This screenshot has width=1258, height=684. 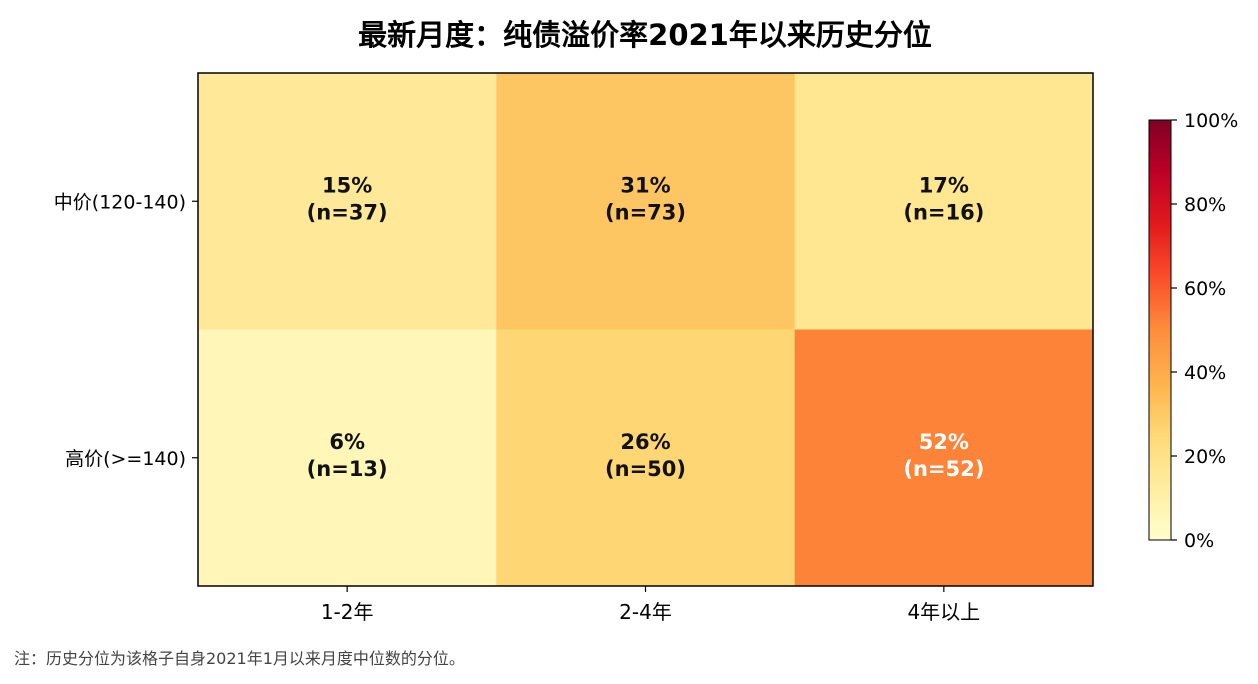 I want to click on colorbar-tick-label: 0%, so click(x=1199, y=541).